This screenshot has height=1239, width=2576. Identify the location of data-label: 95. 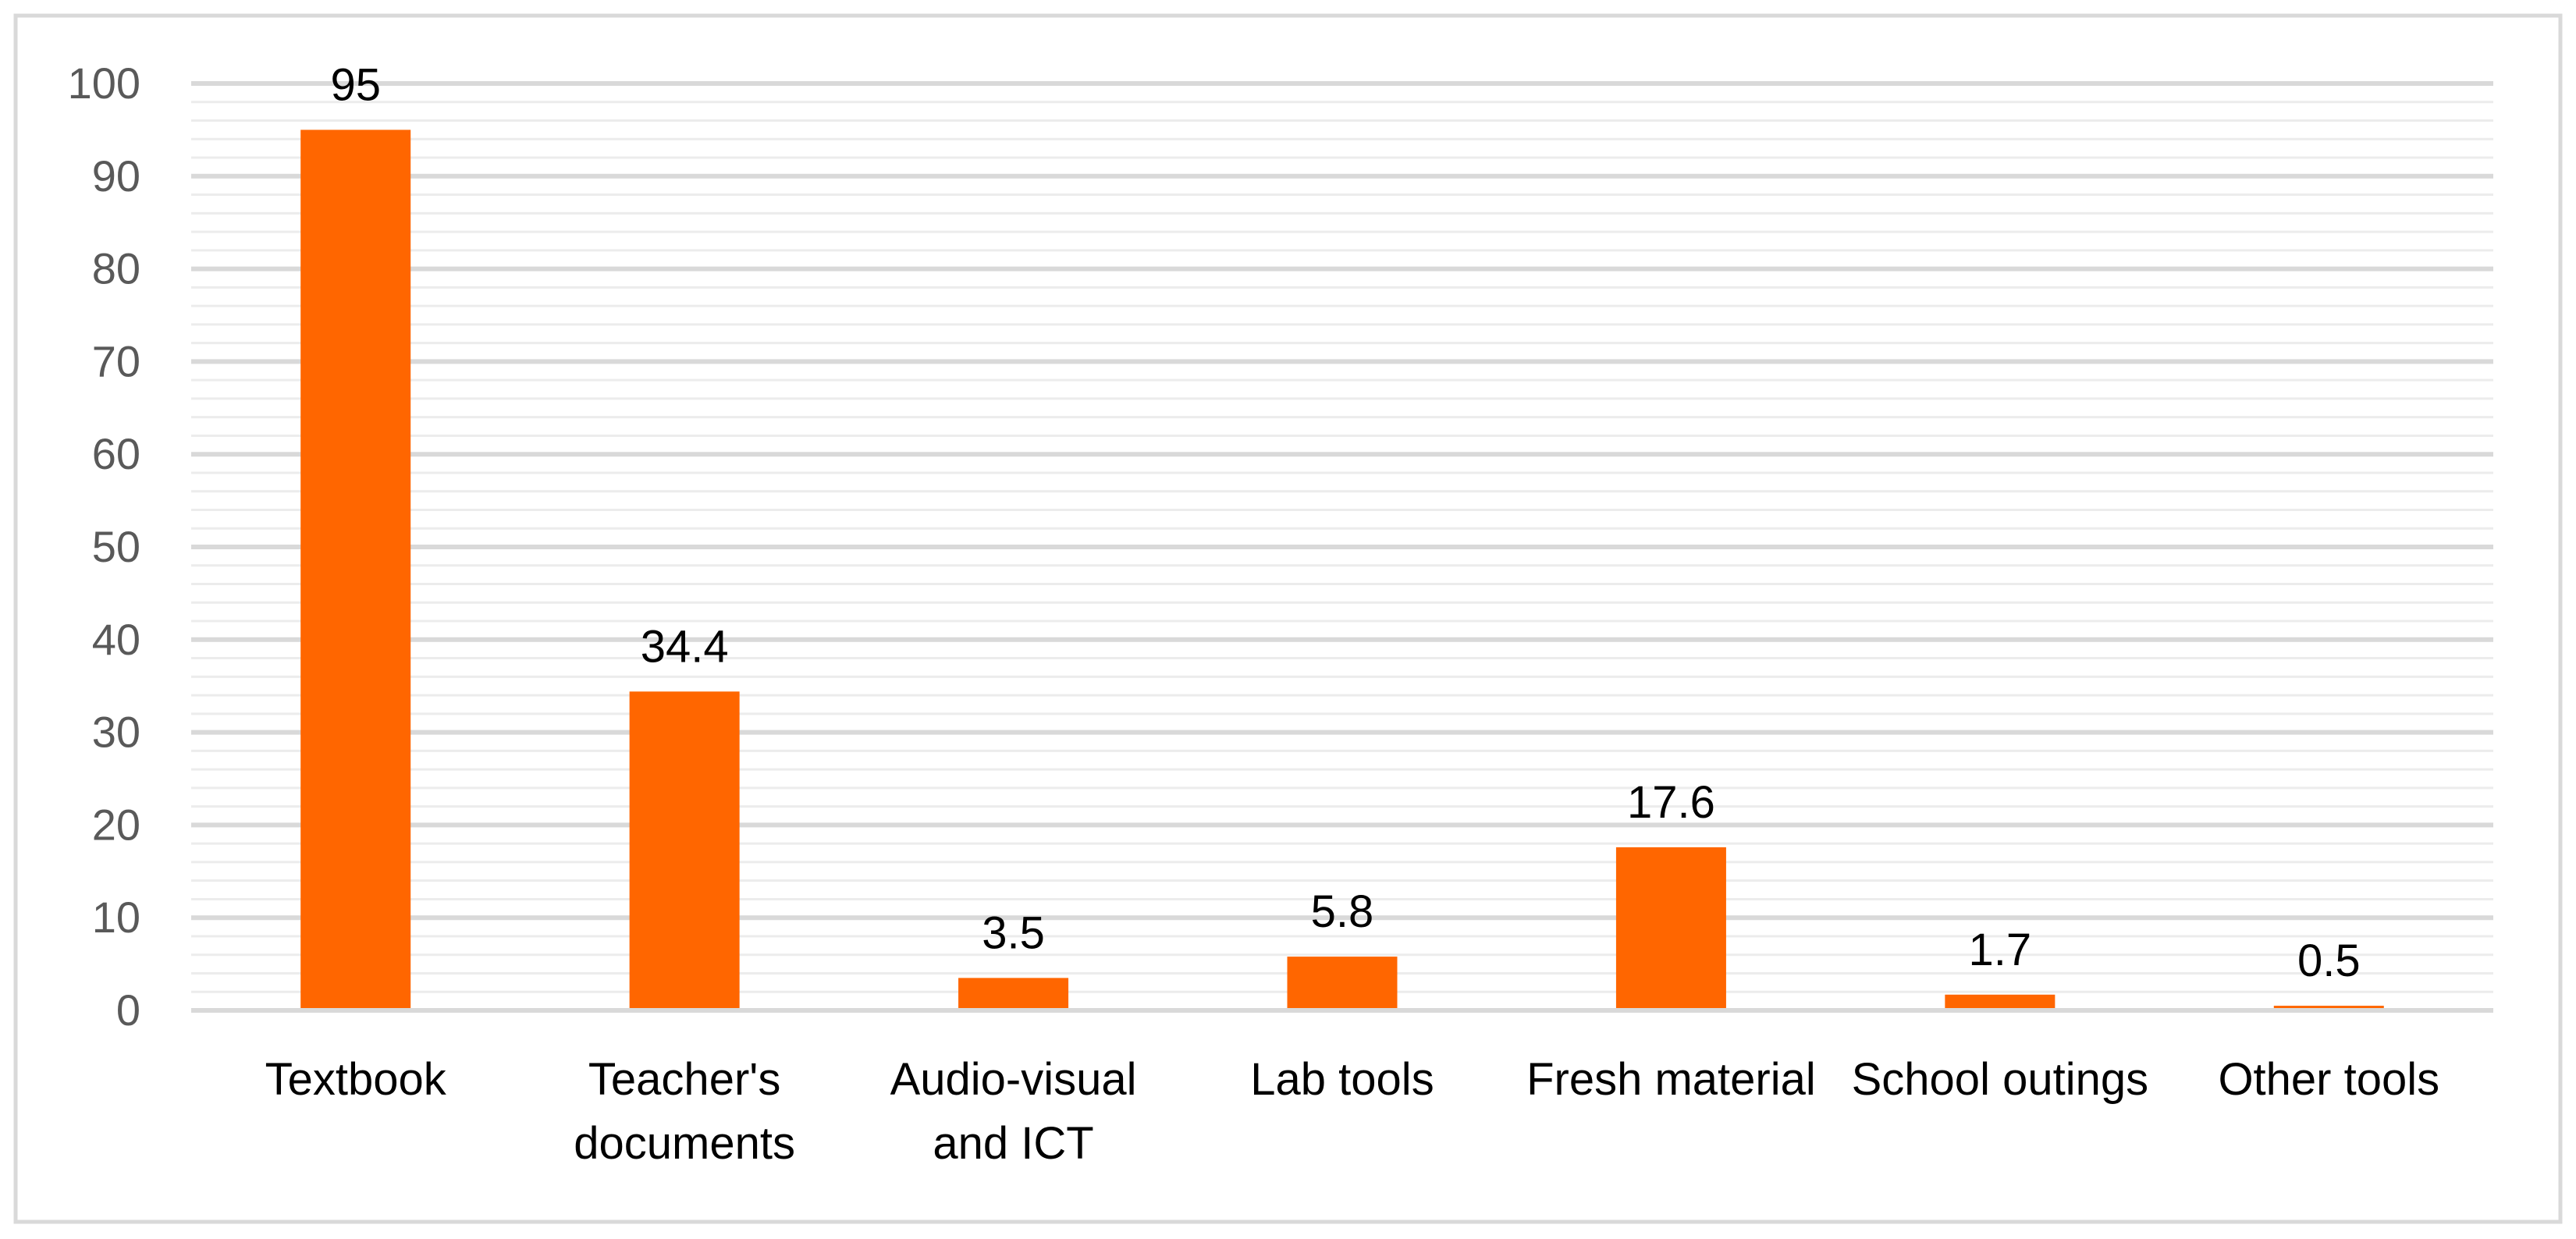
(356, 84).